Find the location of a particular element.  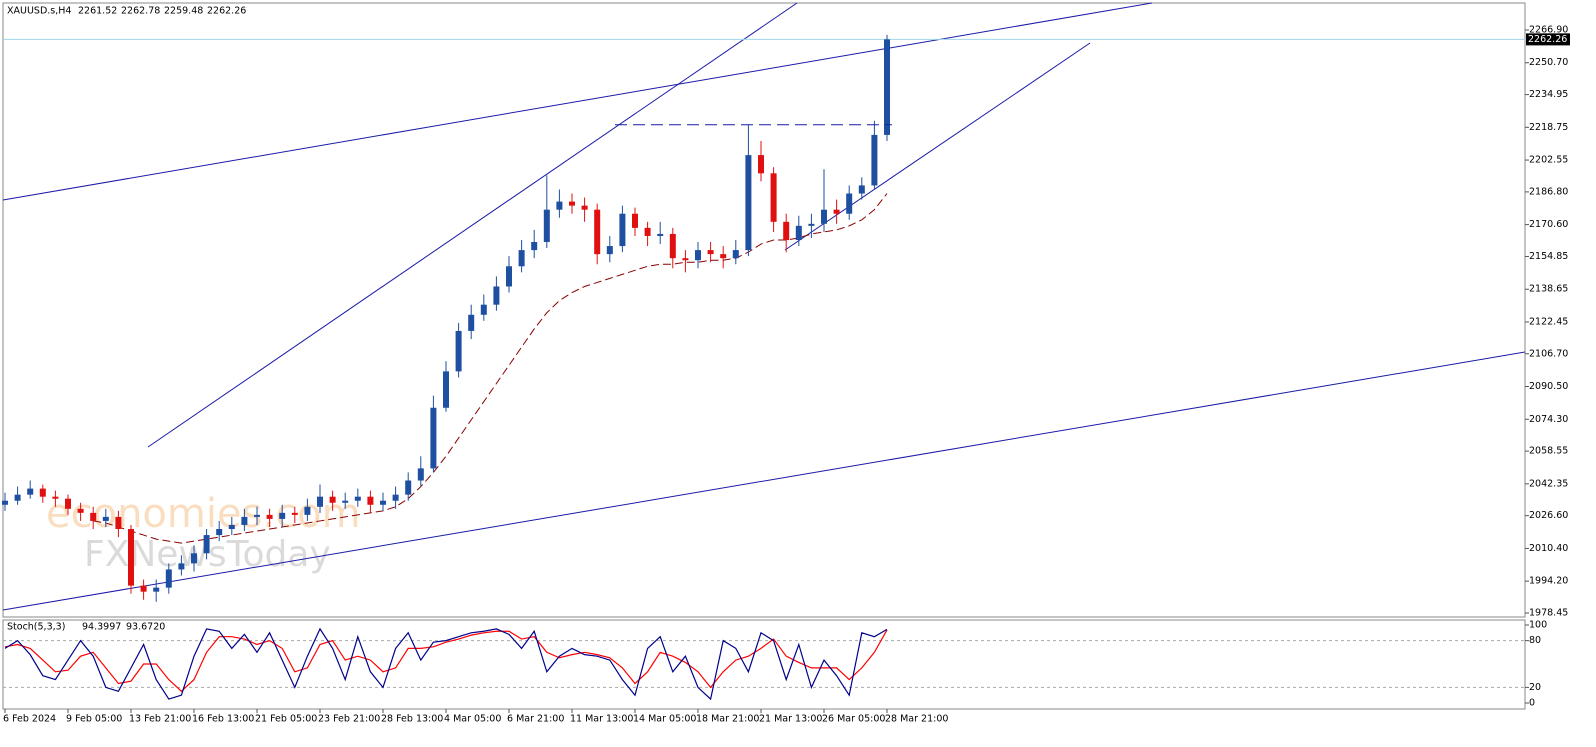

x-tick-label: 21 Feb 05:00 is located at coordinates (286, 719).